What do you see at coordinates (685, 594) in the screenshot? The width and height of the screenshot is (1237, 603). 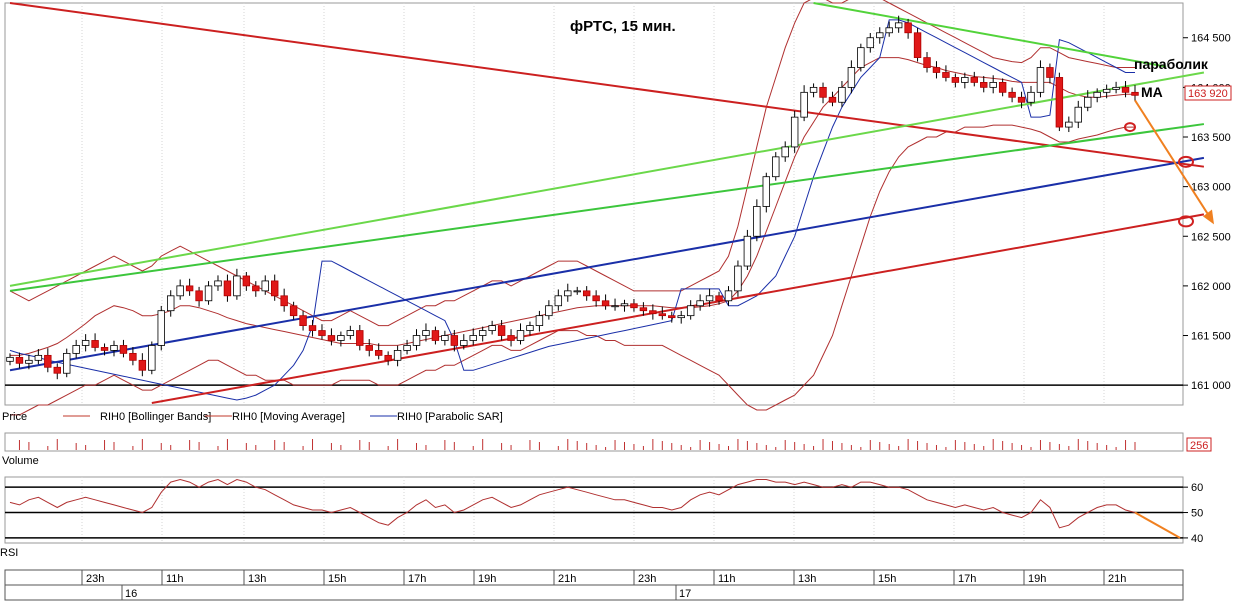 I see `day-label-1: 17` at bounding box center [685, 594].